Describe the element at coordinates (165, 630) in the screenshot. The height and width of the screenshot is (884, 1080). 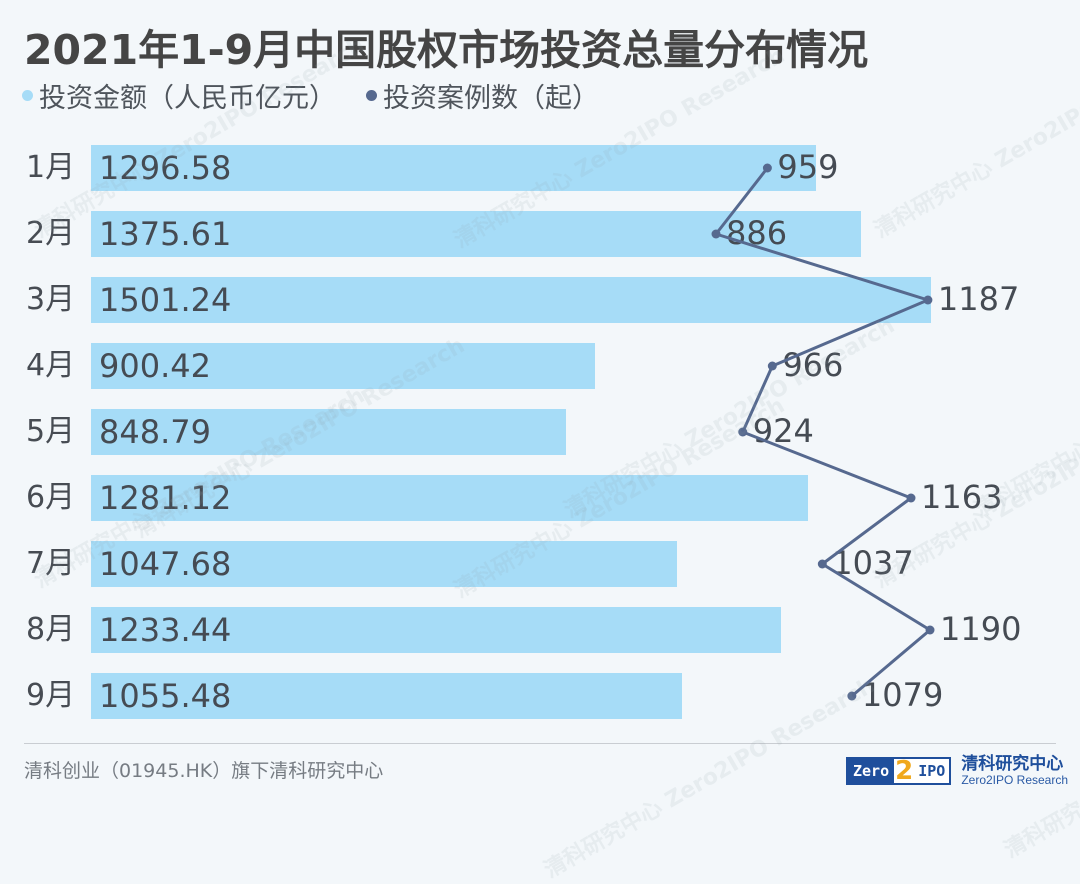
I see `amount-value-label: 1233.44` at that location.